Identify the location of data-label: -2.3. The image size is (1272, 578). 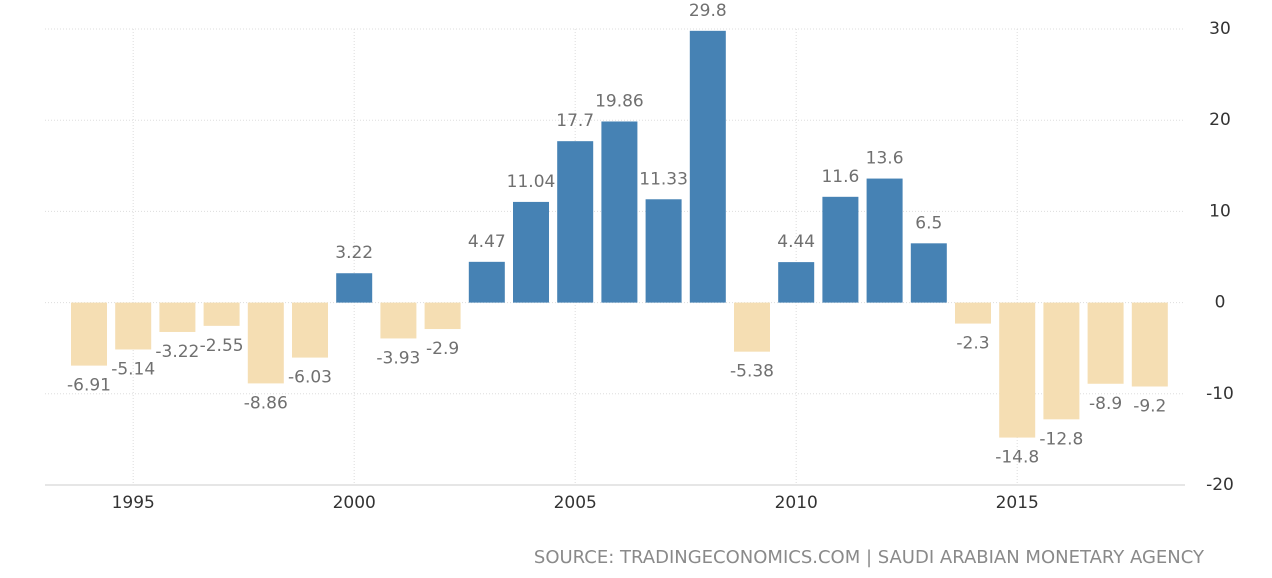
(972, 344).